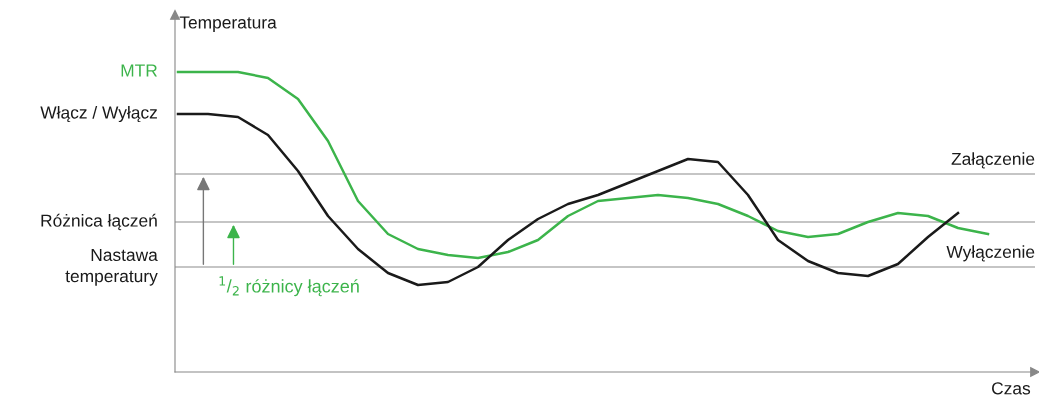 The width and height of the screenshot is (1039, 401). I want to click on series-label: MTR, so click(139, 70).